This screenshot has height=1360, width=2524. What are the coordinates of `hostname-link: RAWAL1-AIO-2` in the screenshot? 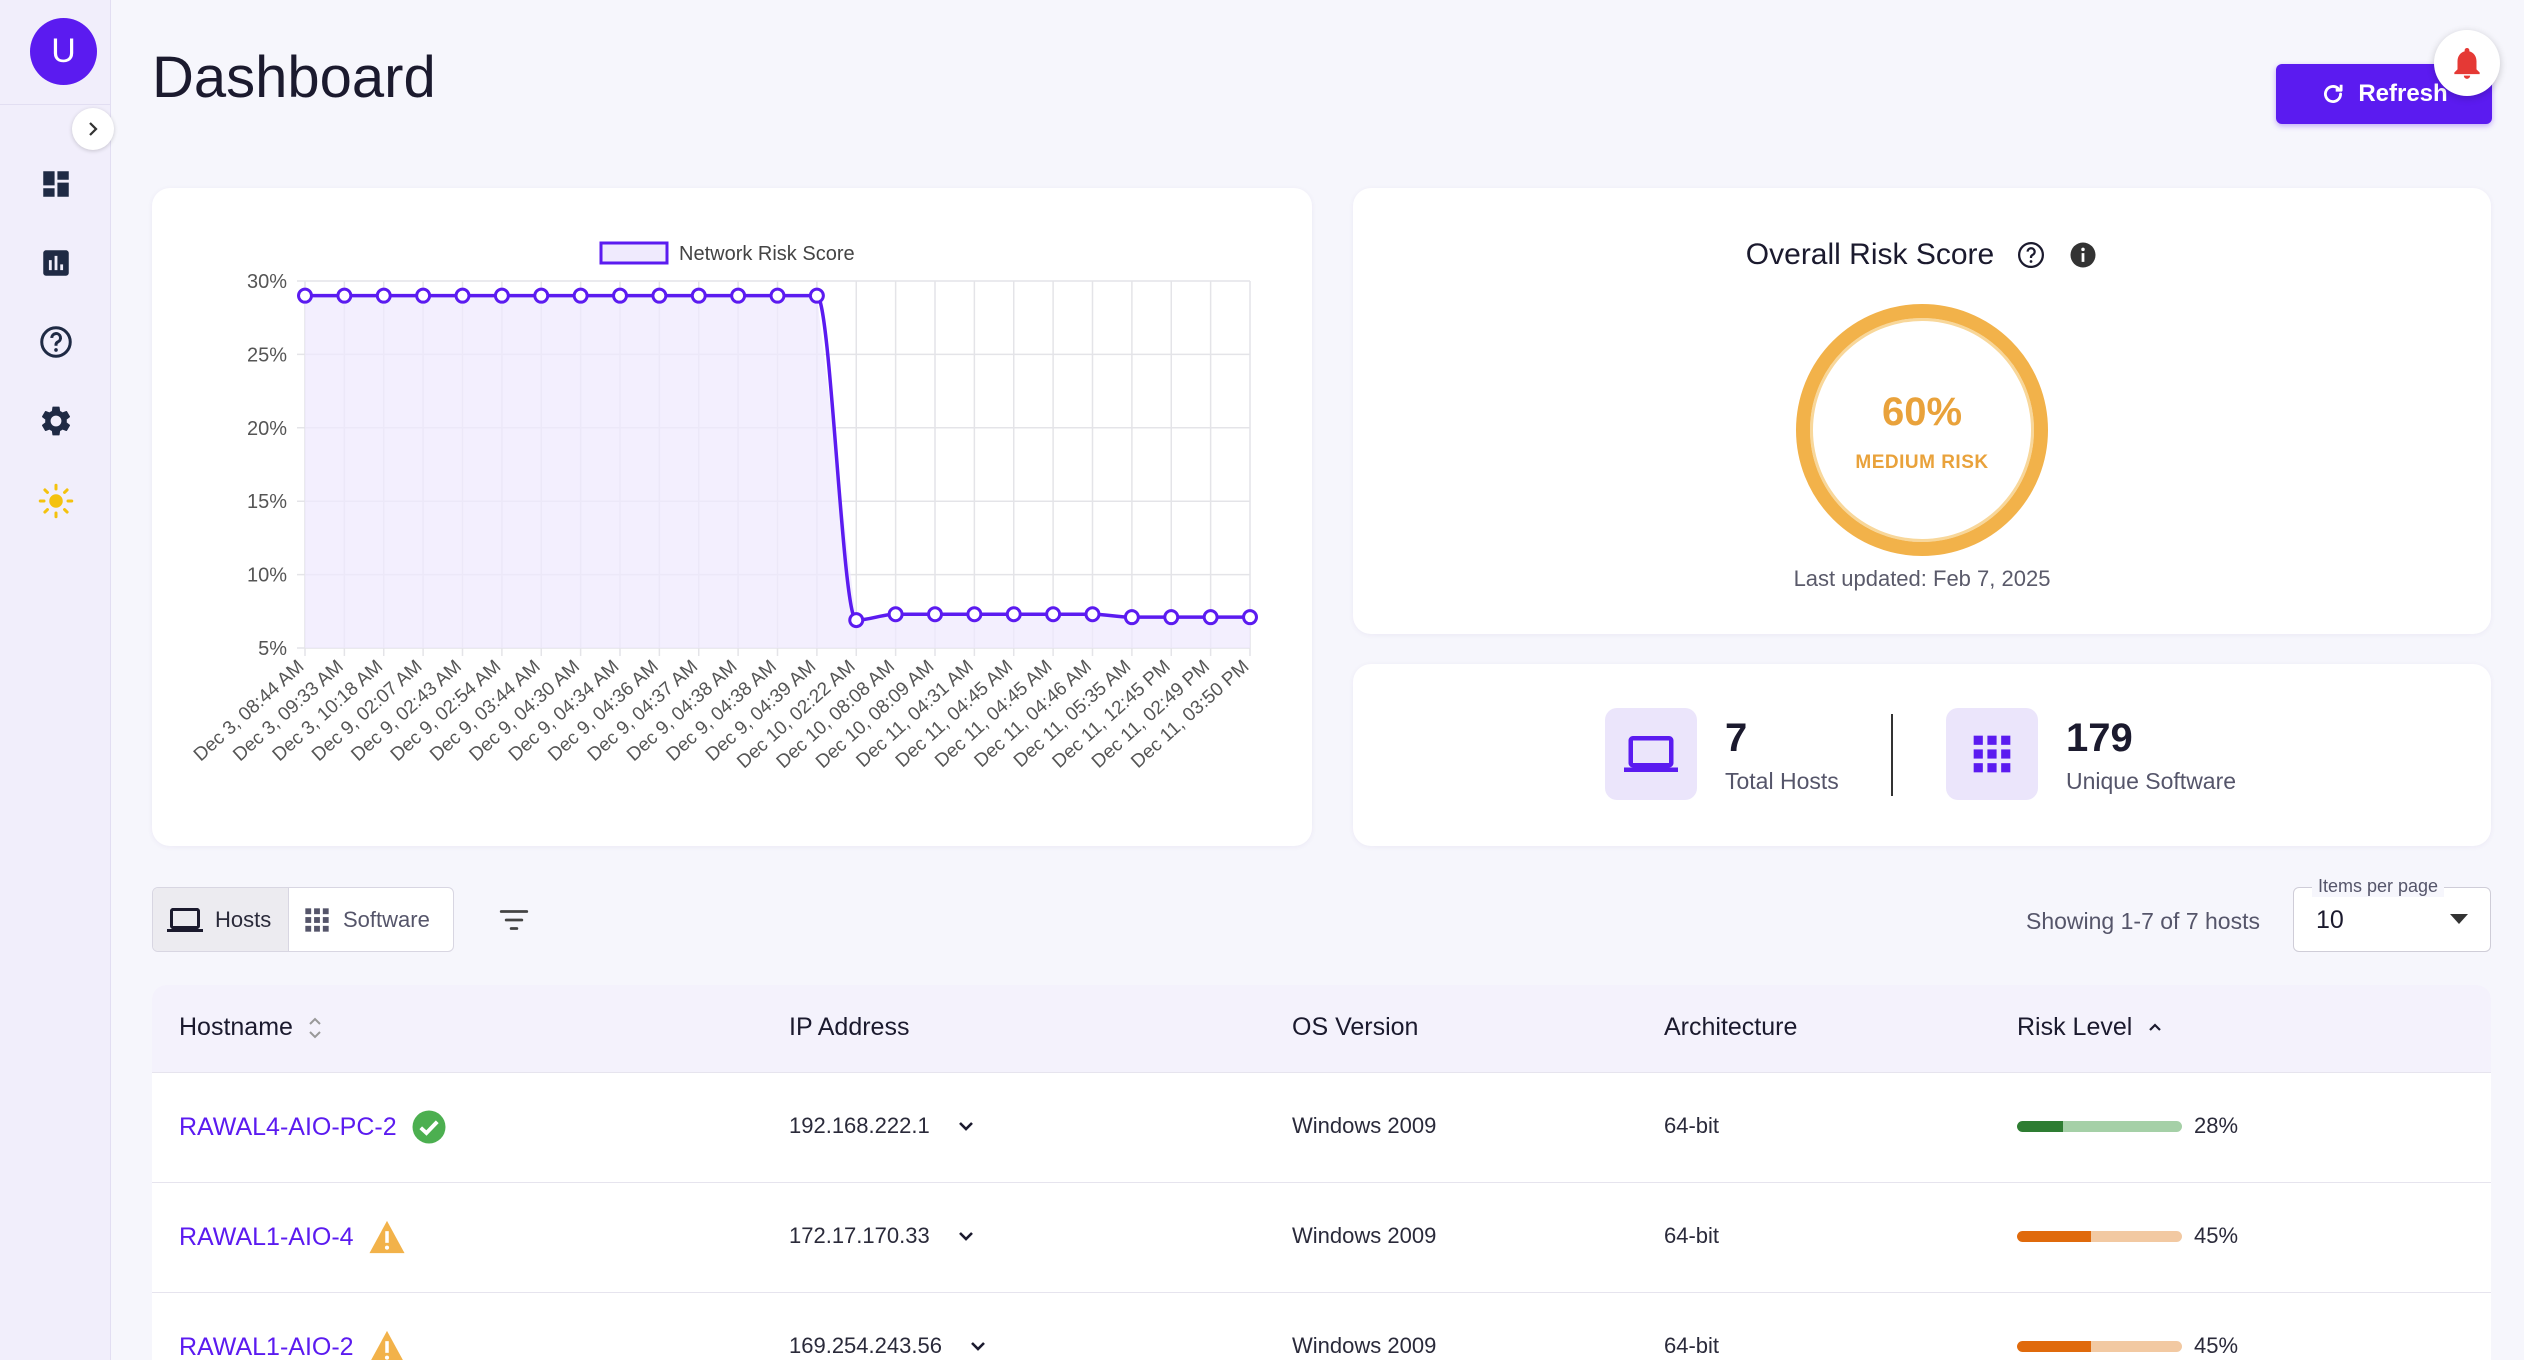 It's located at (266, 1346).